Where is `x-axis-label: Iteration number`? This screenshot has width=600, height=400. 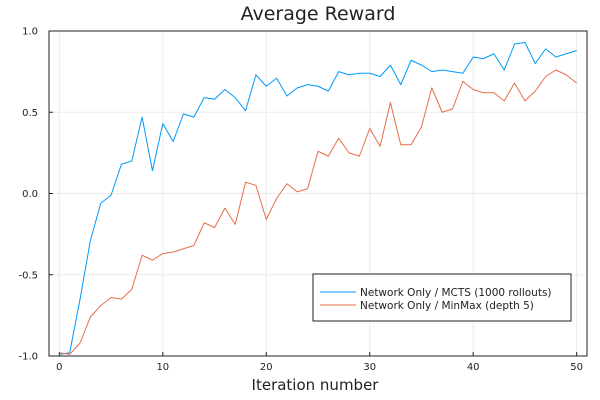
x-axis-label: Iteration number is located at coordinates (316, 385).